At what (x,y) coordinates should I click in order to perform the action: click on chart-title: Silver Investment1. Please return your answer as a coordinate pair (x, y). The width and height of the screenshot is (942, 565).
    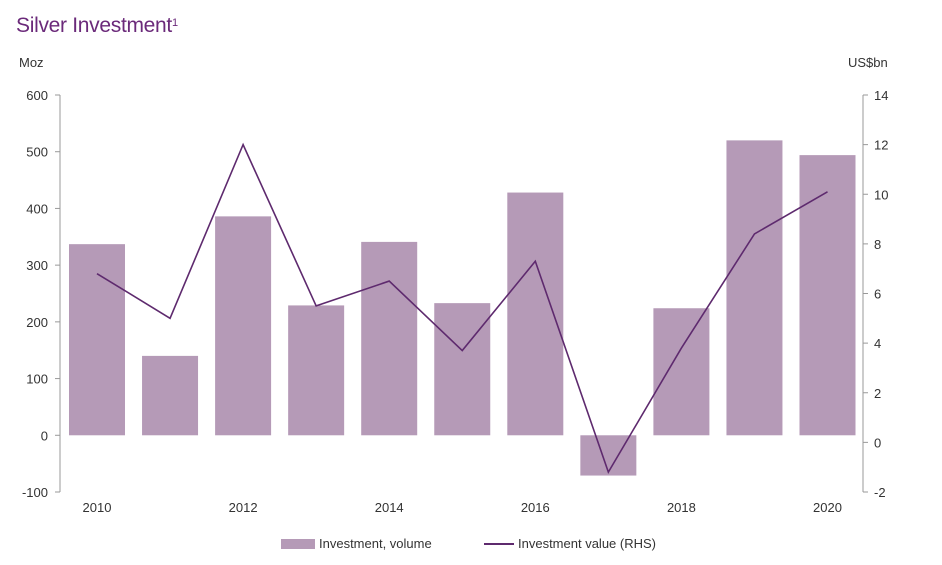
    Looking at the image, I should click on (97, 25).